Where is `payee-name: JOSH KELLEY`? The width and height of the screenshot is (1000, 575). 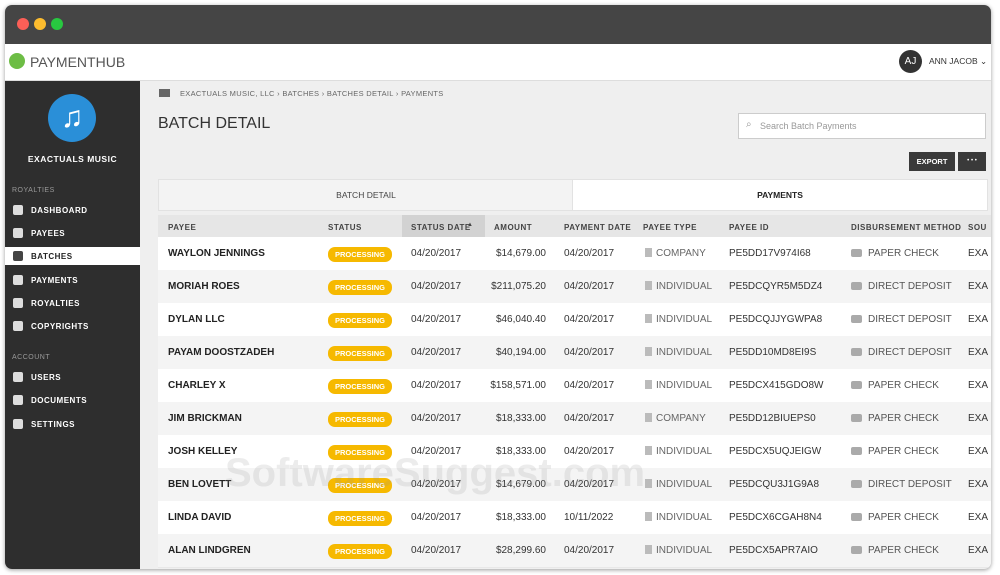 payee-name: JOSH KELLEY is located at coordinates (203, 451).